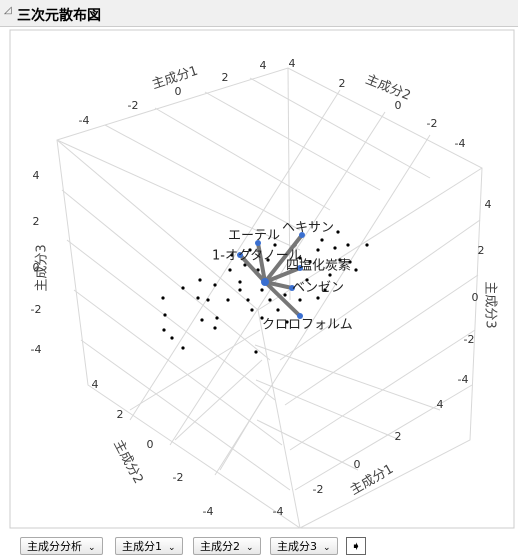 This screenshot has width=518, height=560. What do you see at coordinates (307, 325) in the screenshot?
I see `vector-label: クロロフォルム` at bounding box center [307, 325].